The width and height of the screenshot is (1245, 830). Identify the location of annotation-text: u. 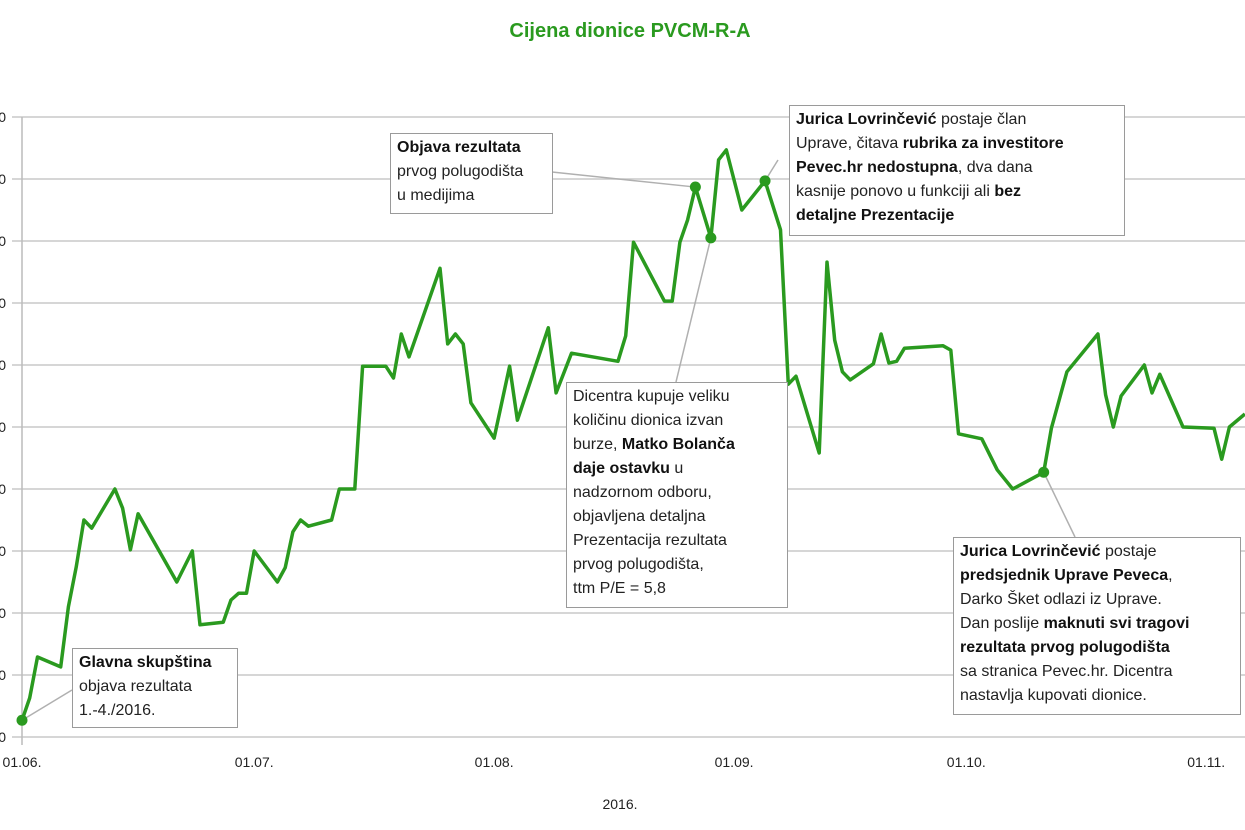
(676, 468).